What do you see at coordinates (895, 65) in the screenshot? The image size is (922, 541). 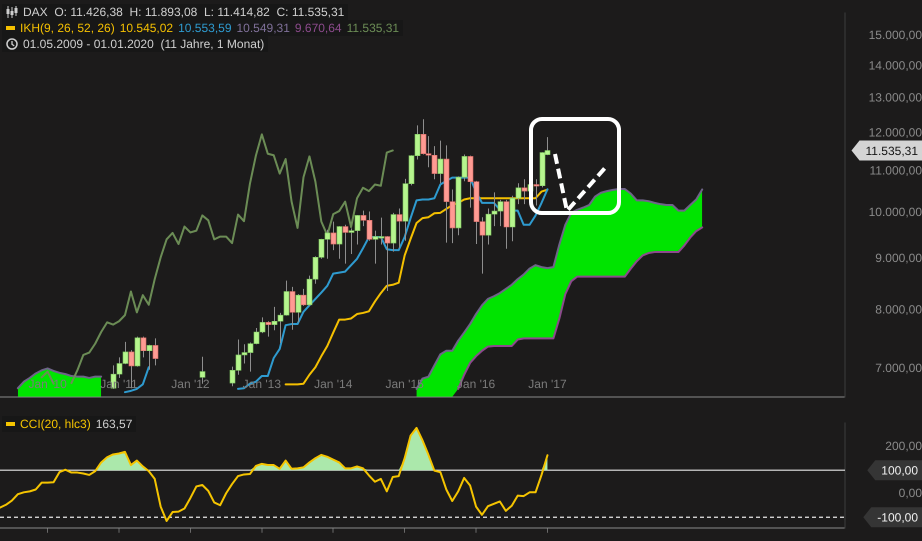 I see `y-tick-label: 14.000,00` at bounding box center [895, 65].